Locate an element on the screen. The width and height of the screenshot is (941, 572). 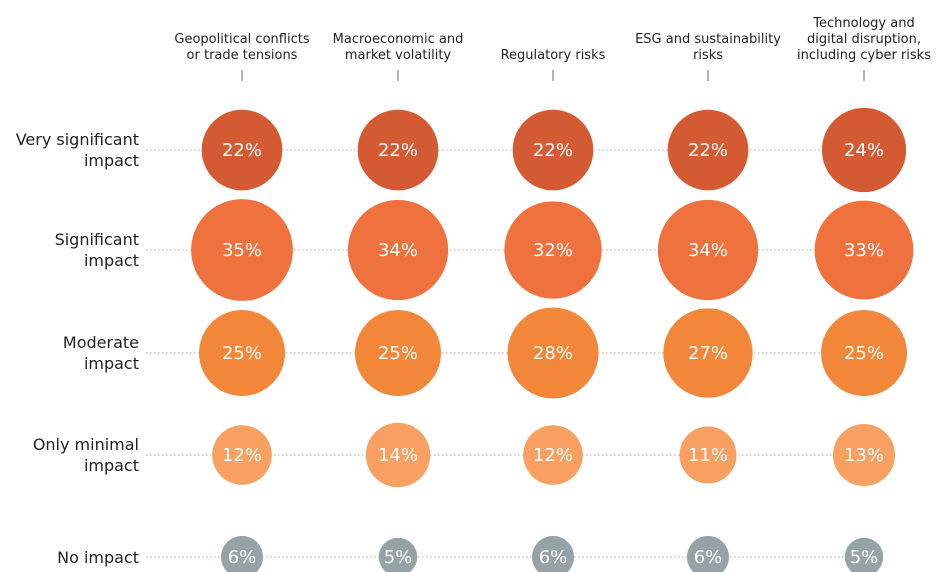
row-label: Very significant impact is located at coordinates (77, 150).